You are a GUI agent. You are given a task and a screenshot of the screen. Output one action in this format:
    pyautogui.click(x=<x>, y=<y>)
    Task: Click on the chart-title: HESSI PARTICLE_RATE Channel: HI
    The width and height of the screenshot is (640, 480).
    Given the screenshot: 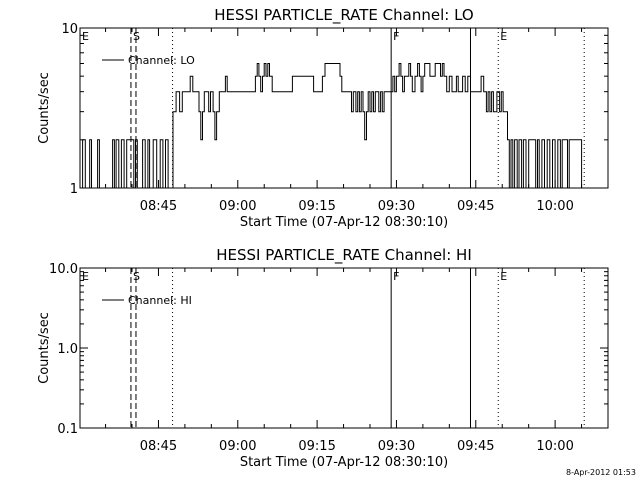 What is the action you would take?
    pyautogui.click(x=344, y=255)
    